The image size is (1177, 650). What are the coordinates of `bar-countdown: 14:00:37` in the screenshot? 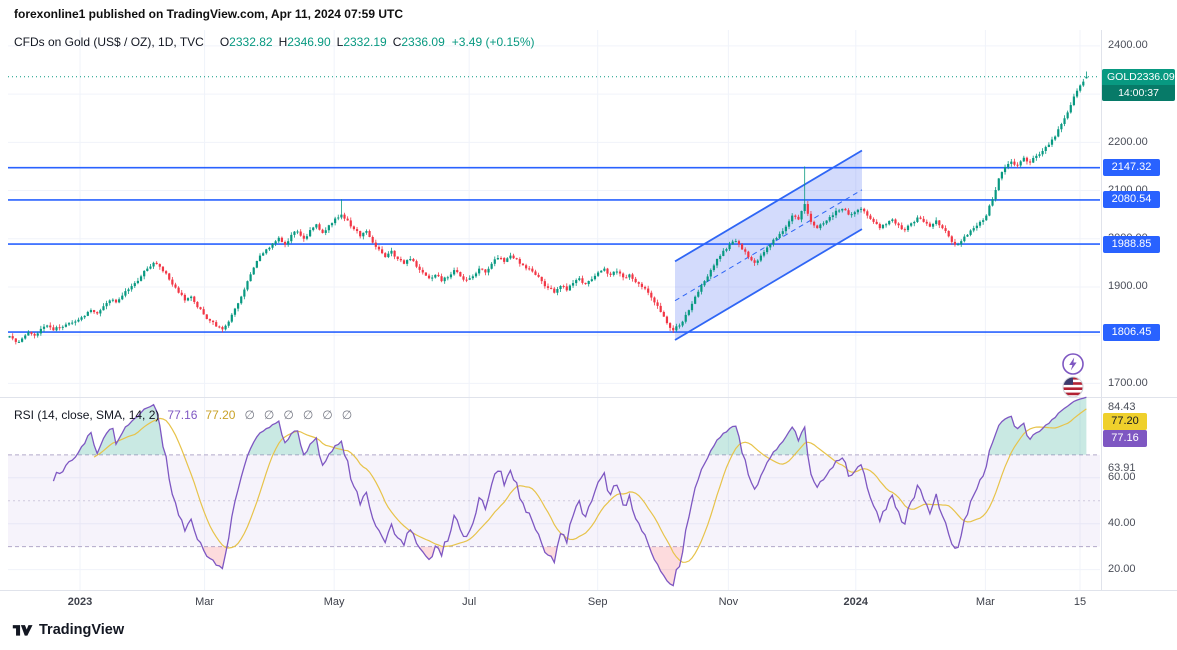 It's located at (1138, 92).